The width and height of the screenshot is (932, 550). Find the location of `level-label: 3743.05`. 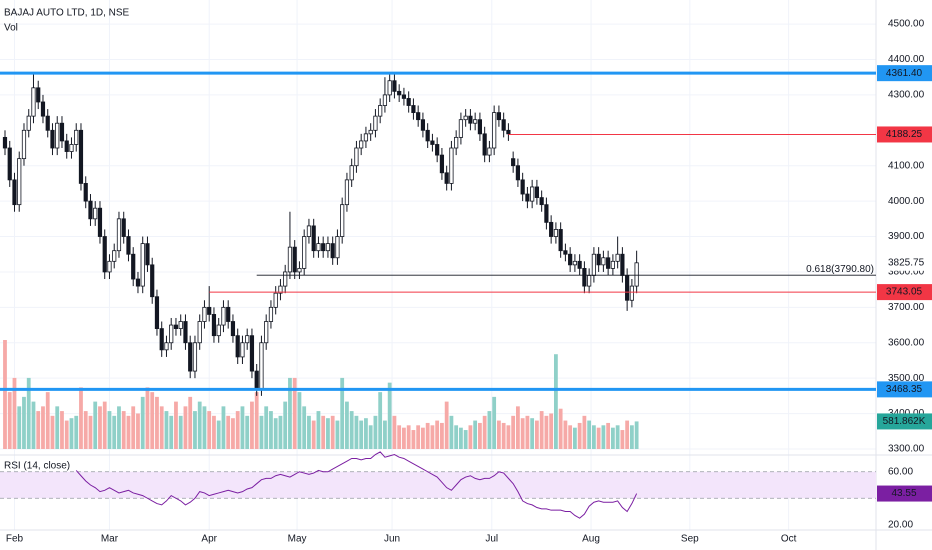

level-label: 3743.05 is located at coordinates (904, 292).